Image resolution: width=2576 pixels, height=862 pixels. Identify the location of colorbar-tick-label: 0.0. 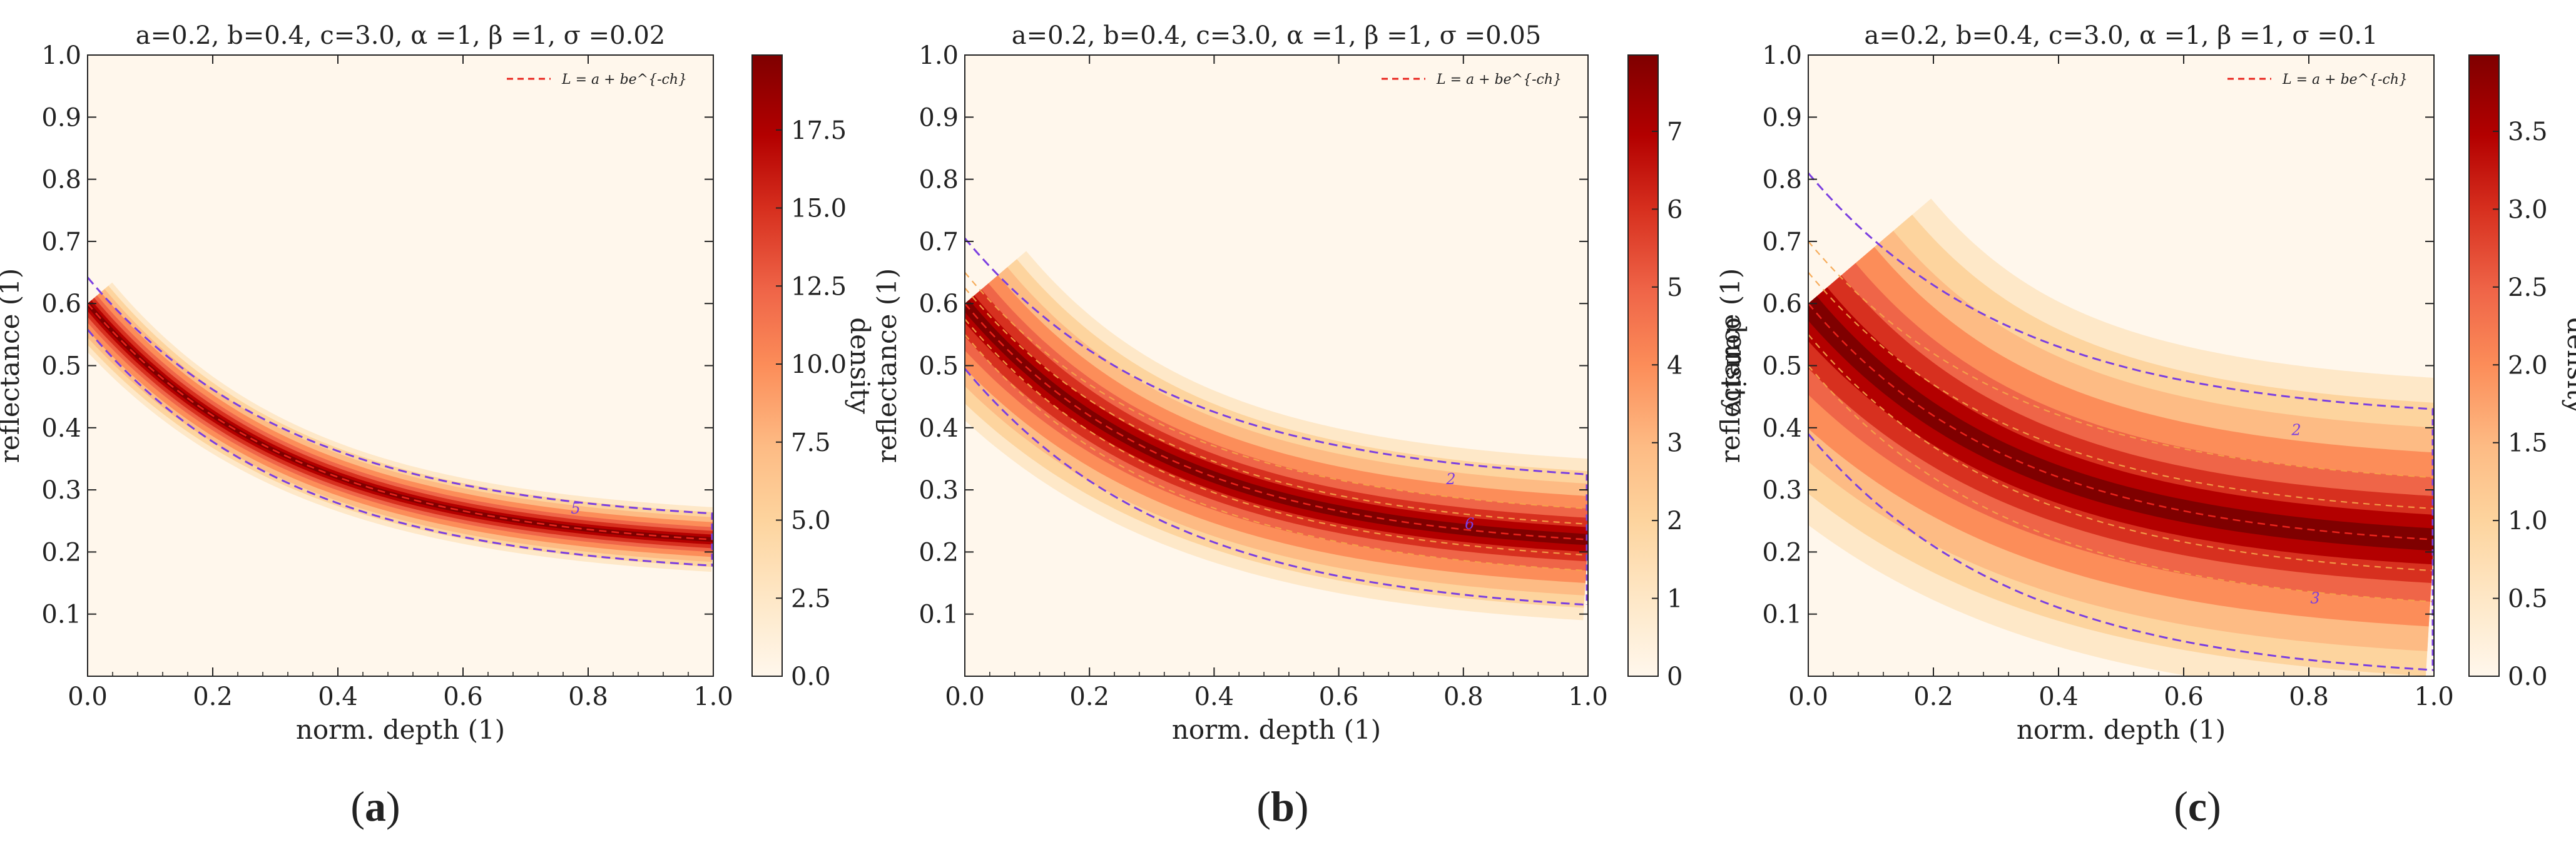
(2528, 676).